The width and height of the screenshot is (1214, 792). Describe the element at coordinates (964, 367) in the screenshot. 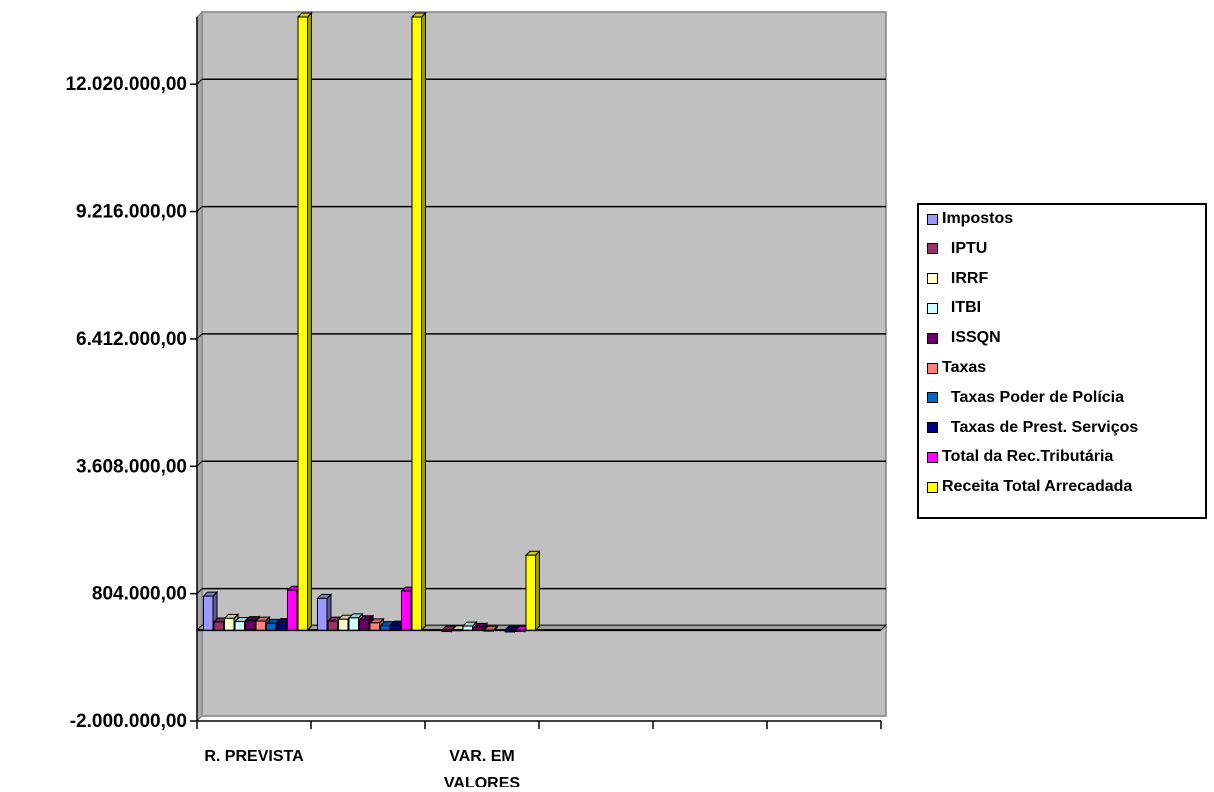

I see `legend-label: Taxas` at that location.